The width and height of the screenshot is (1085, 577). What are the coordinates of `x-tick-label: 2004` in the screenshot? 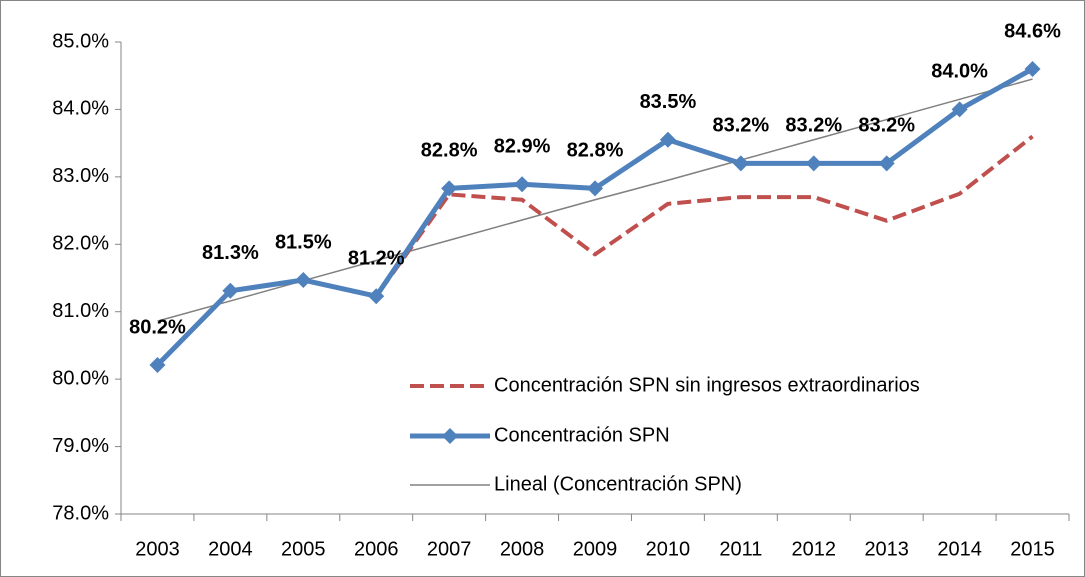 It's located at (230, 549).